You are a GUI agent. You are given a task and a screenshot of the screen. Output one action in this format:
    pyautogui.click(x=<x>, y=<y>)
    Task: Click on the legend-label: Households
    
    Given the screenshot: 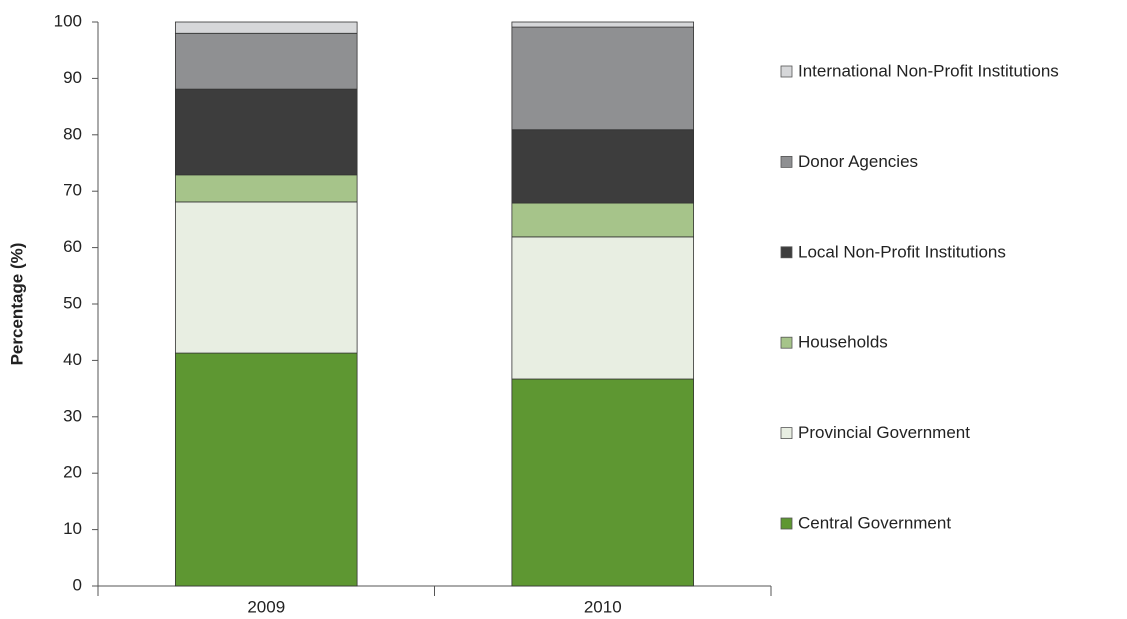 What is the action you would take?
    pyautogui.click(x=843, y=342)
    